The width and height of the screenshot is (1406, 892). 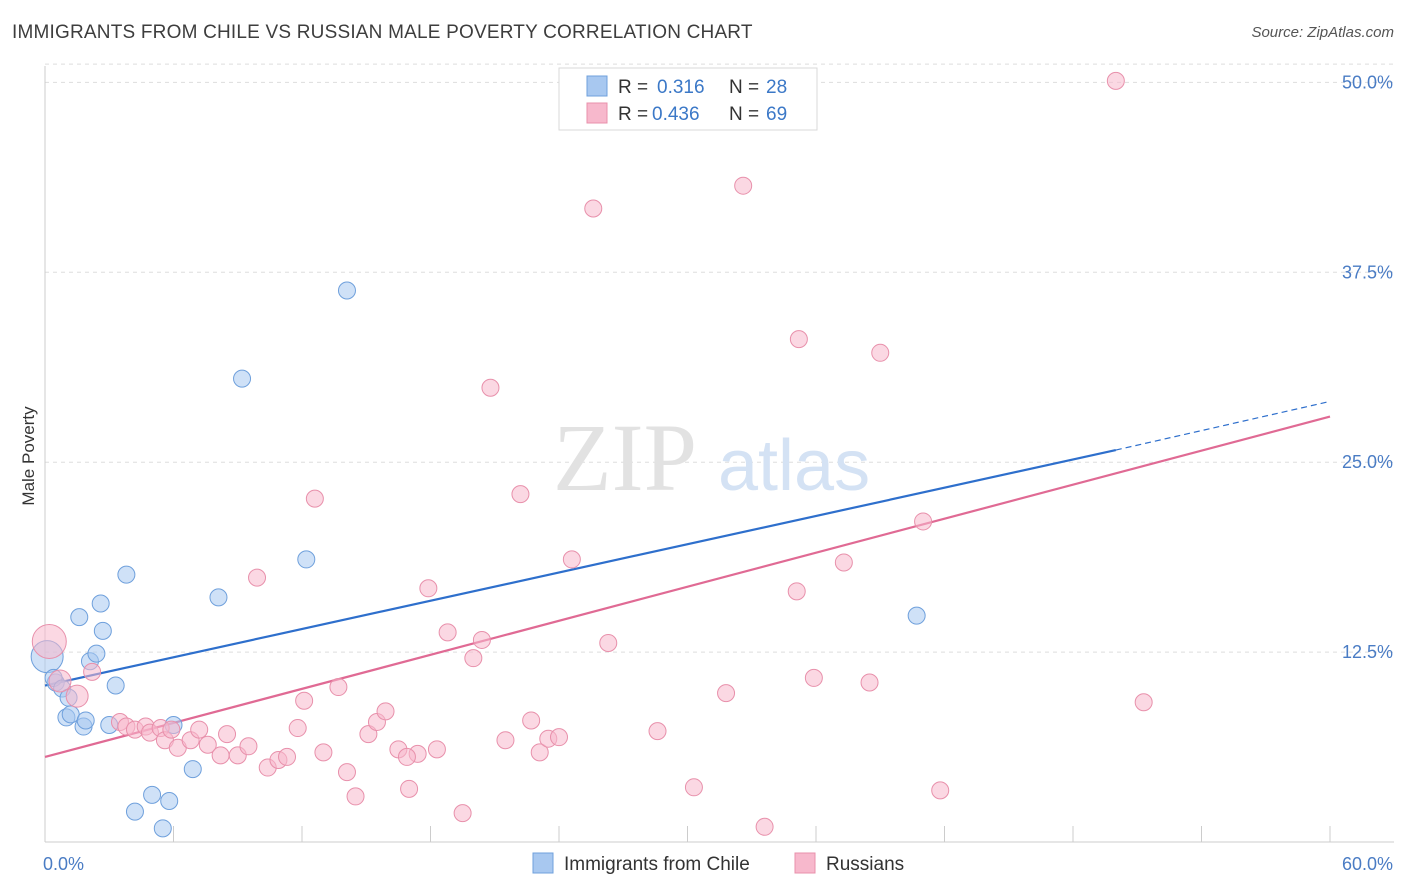 I want to click on legend-swatch-chile, so click(x=597, y=86).